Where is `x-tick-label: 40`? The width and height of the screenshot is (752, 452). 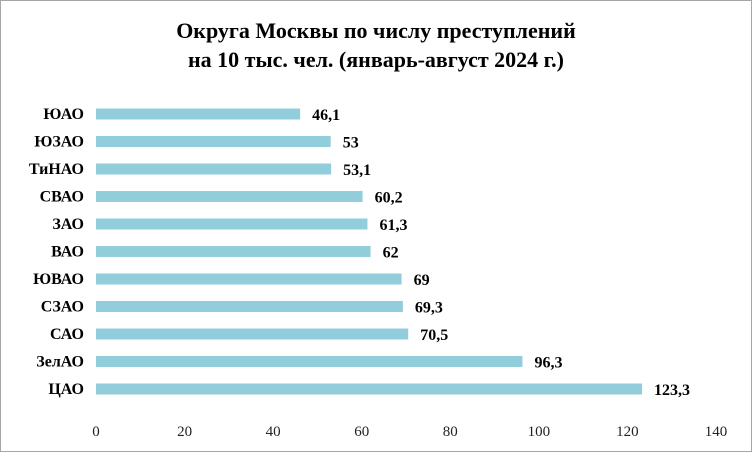
x-tick-label: 40 is located at coordinates (273, 432).